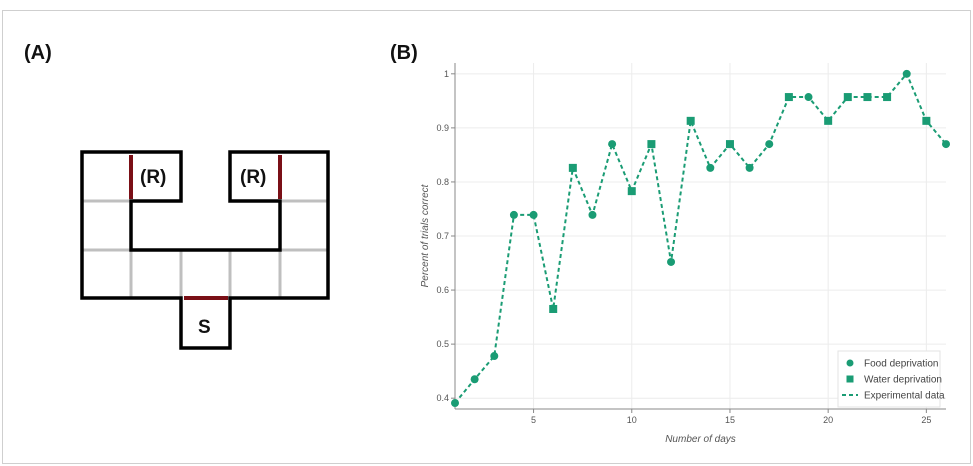 This screenshot has height=466, width=973. Describe the element at coordinates (38, 53) in the screenshot. I see `panel-a-label: (A)` at that location.